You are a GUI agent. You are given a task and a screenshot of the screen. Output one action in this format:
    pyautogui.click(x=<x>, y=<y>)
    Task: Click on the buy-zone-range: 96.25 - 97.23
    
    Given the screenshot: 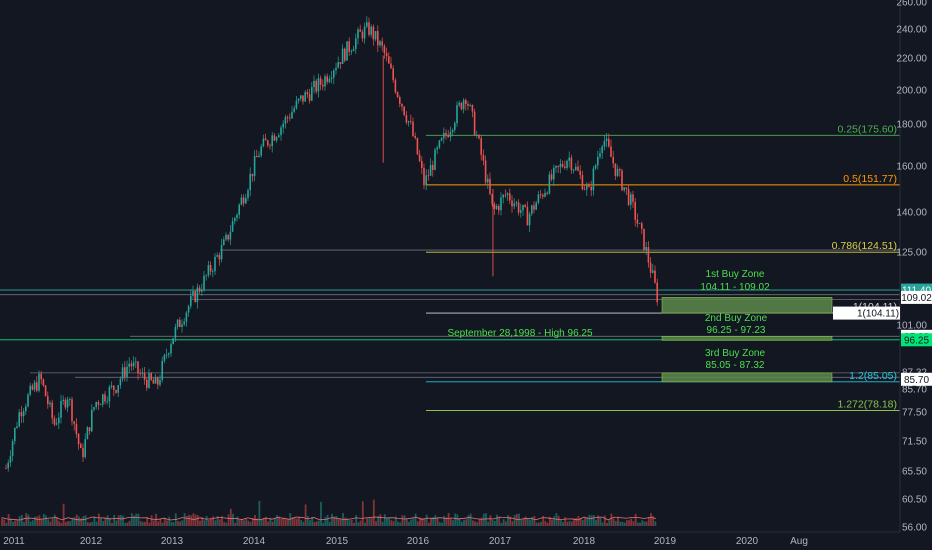 What is the action you would take?
    pyautogui.click(x=736, y=330)
    